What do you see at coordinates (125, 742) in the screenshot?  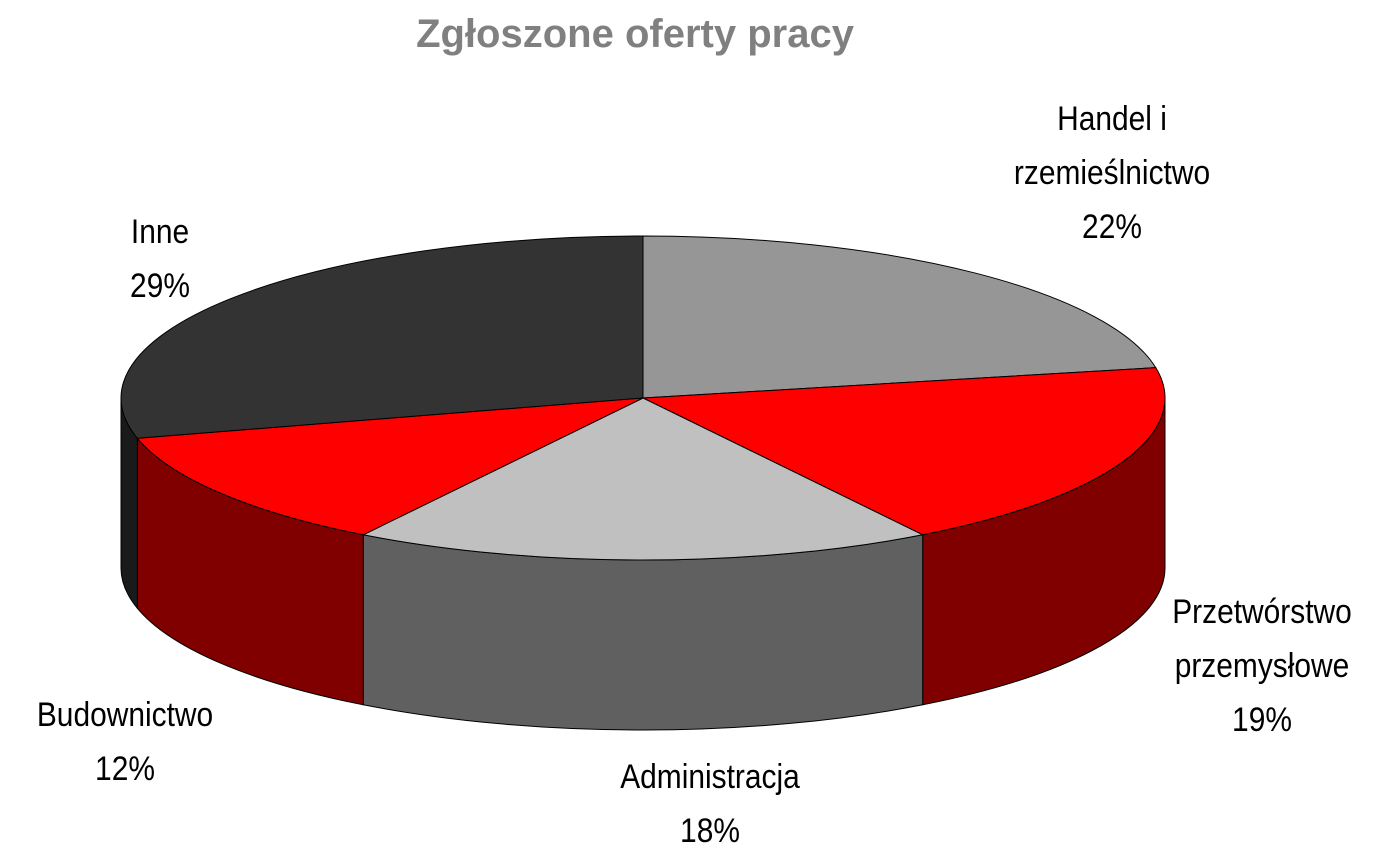 I see `data-label: Budownictwo 12%` at bounding box center [125, 742].